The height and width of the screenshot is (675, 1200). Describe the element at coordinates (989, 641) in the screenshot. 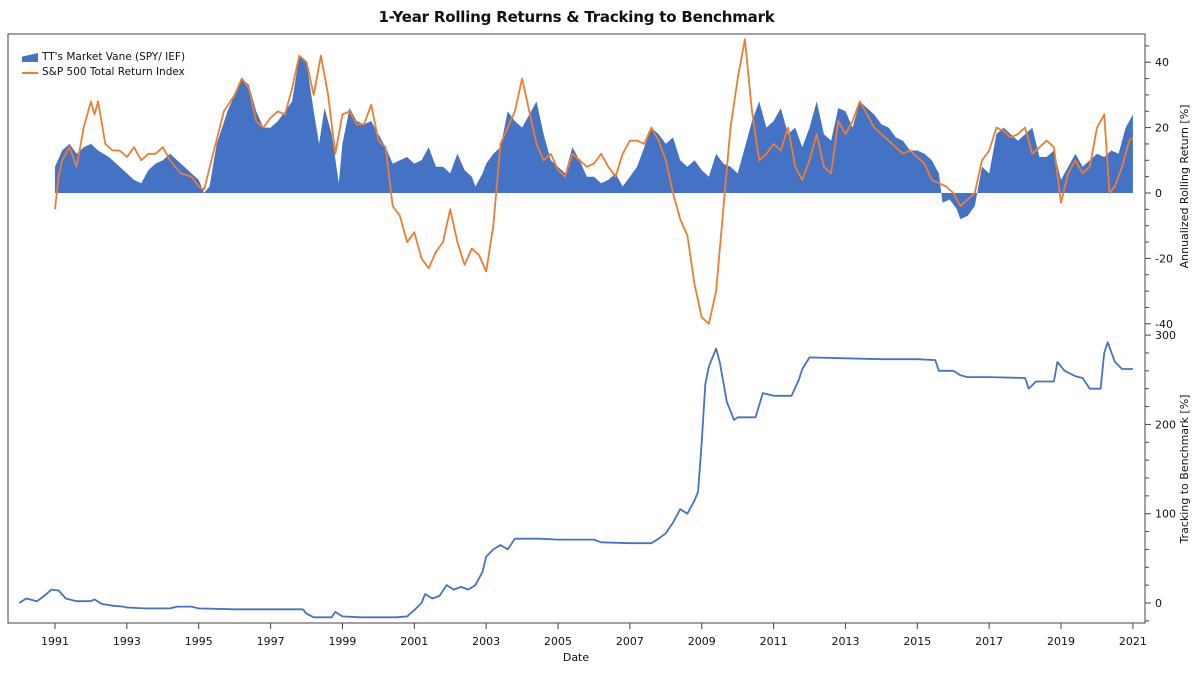

I see `x-tick-label: 2017` at that location.